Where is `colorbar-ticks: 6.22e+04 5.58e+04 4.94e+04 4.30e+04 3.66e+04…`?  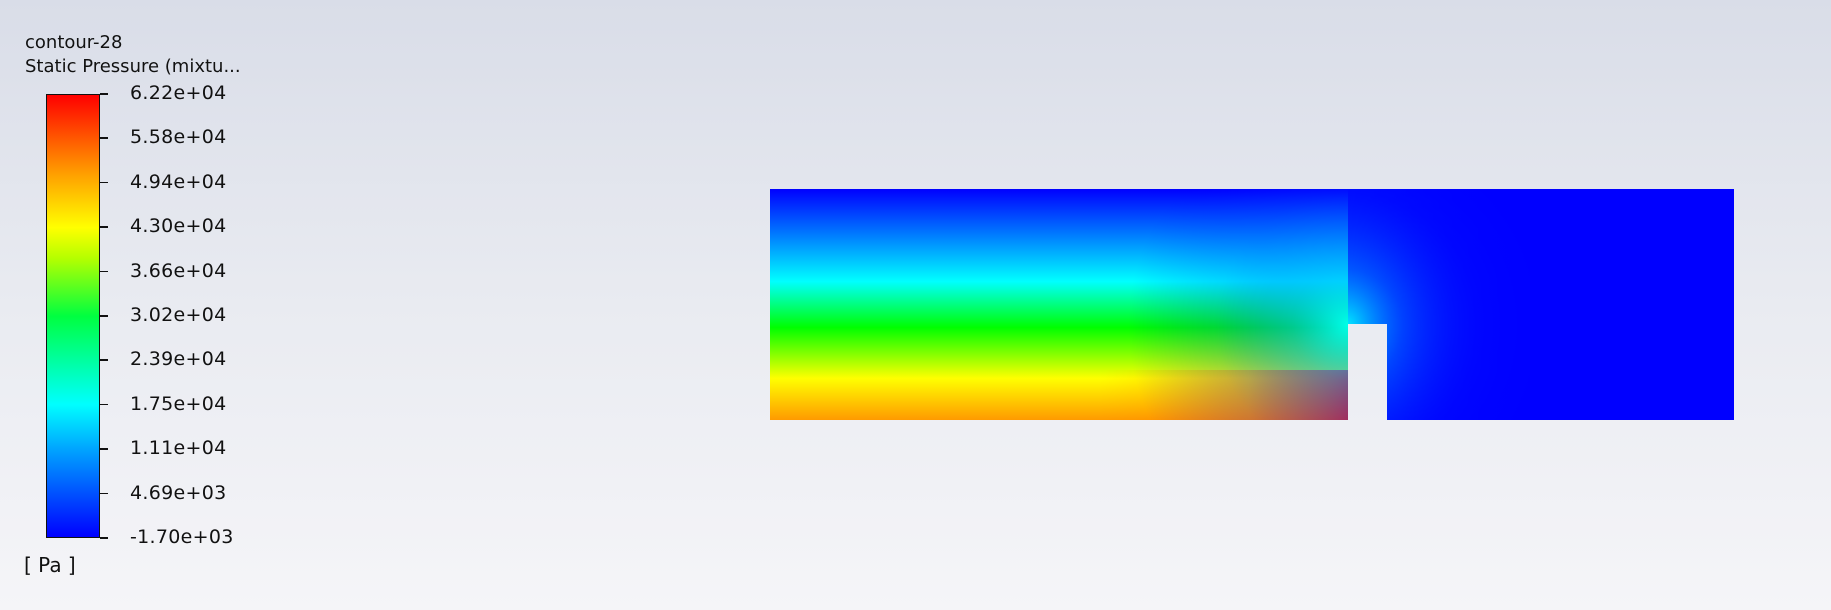 colorbar-ticks: 6.22e+04 5.58e+04 4.94e+04 4.30e+04 3.66e+04… is located at coordinates (200, 315).